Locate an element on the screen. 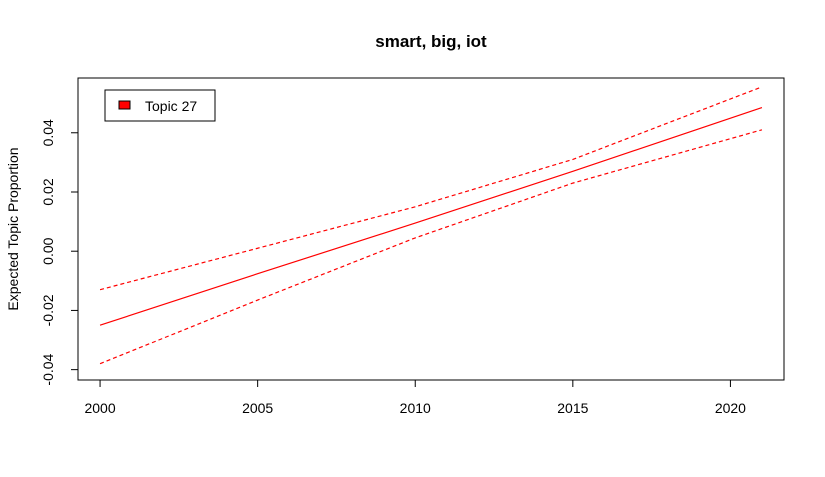 The image size is (825, 477). chart-title: smart, big, iot is located at coordinates (431, 41).